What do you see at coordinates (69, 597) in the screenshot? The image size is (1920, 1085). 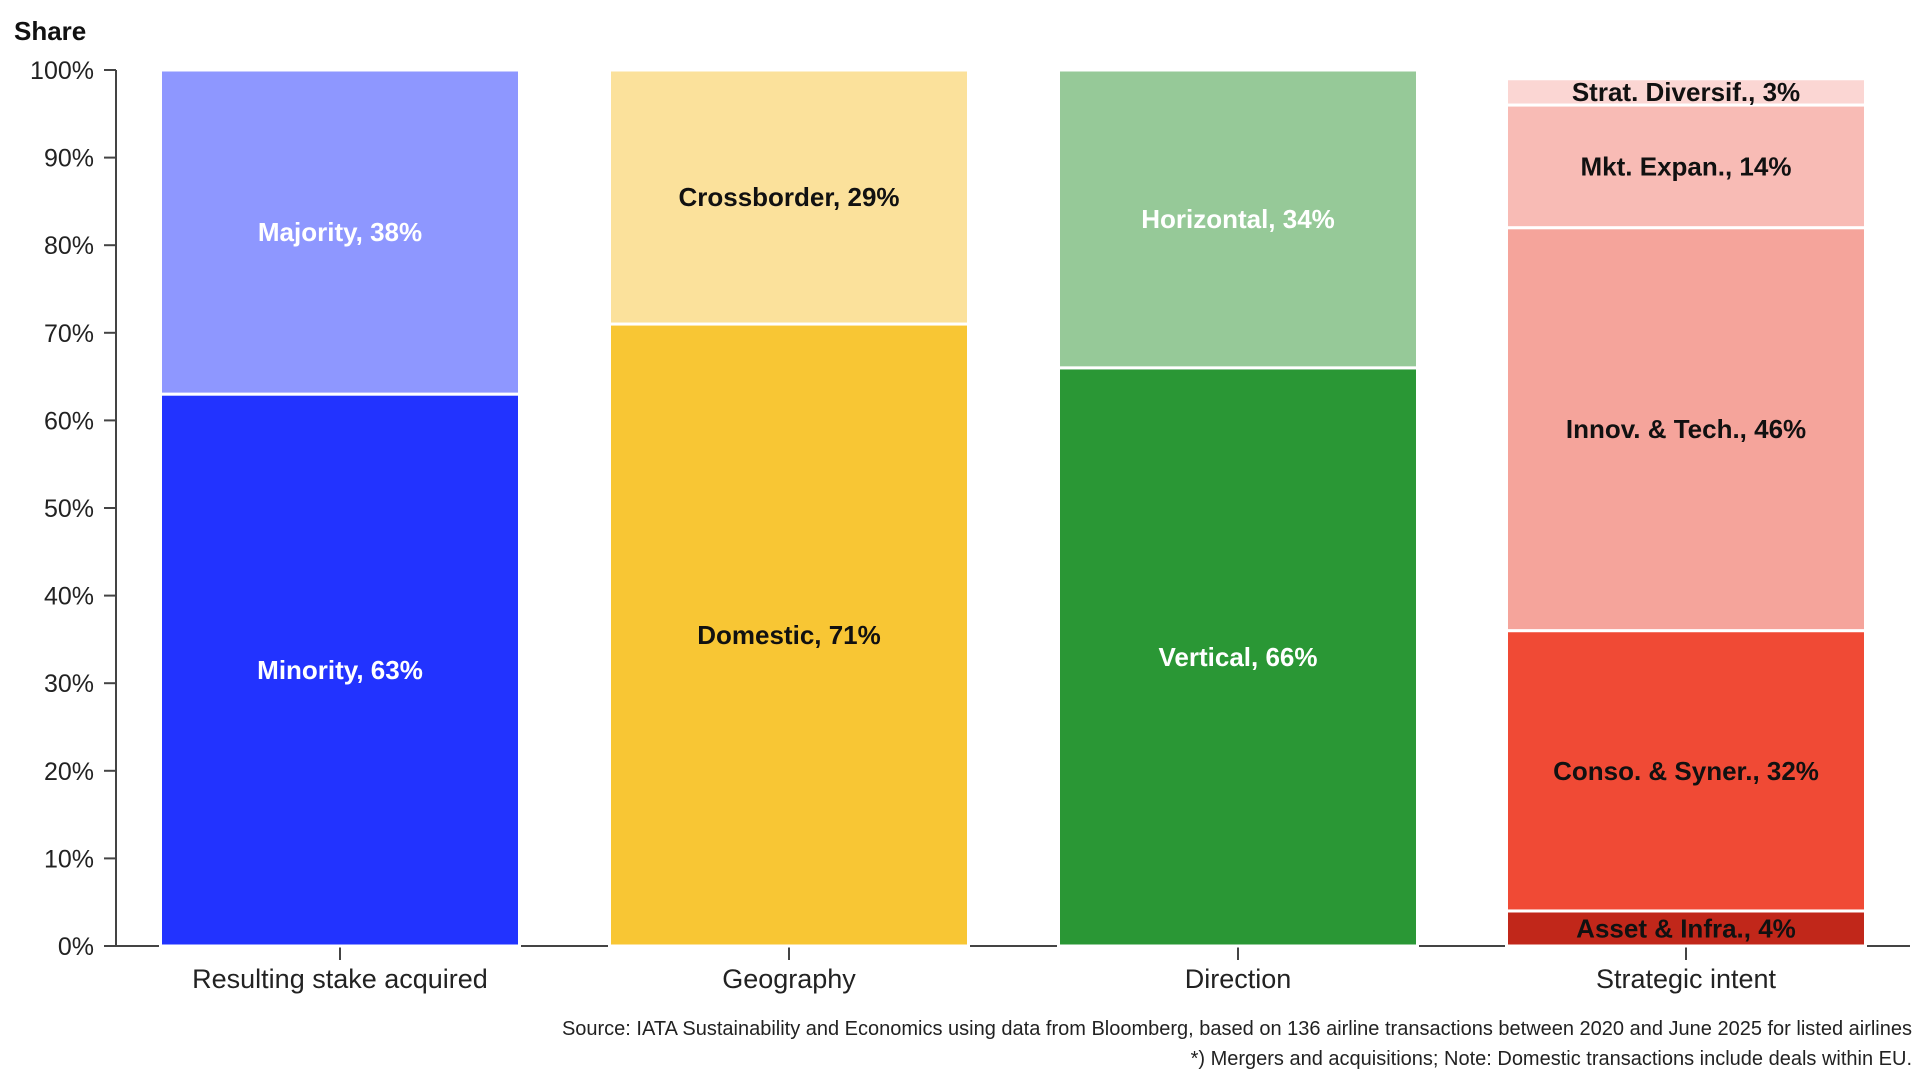 I see `y-tick-label: 40%` at bounding box center [69, 597].